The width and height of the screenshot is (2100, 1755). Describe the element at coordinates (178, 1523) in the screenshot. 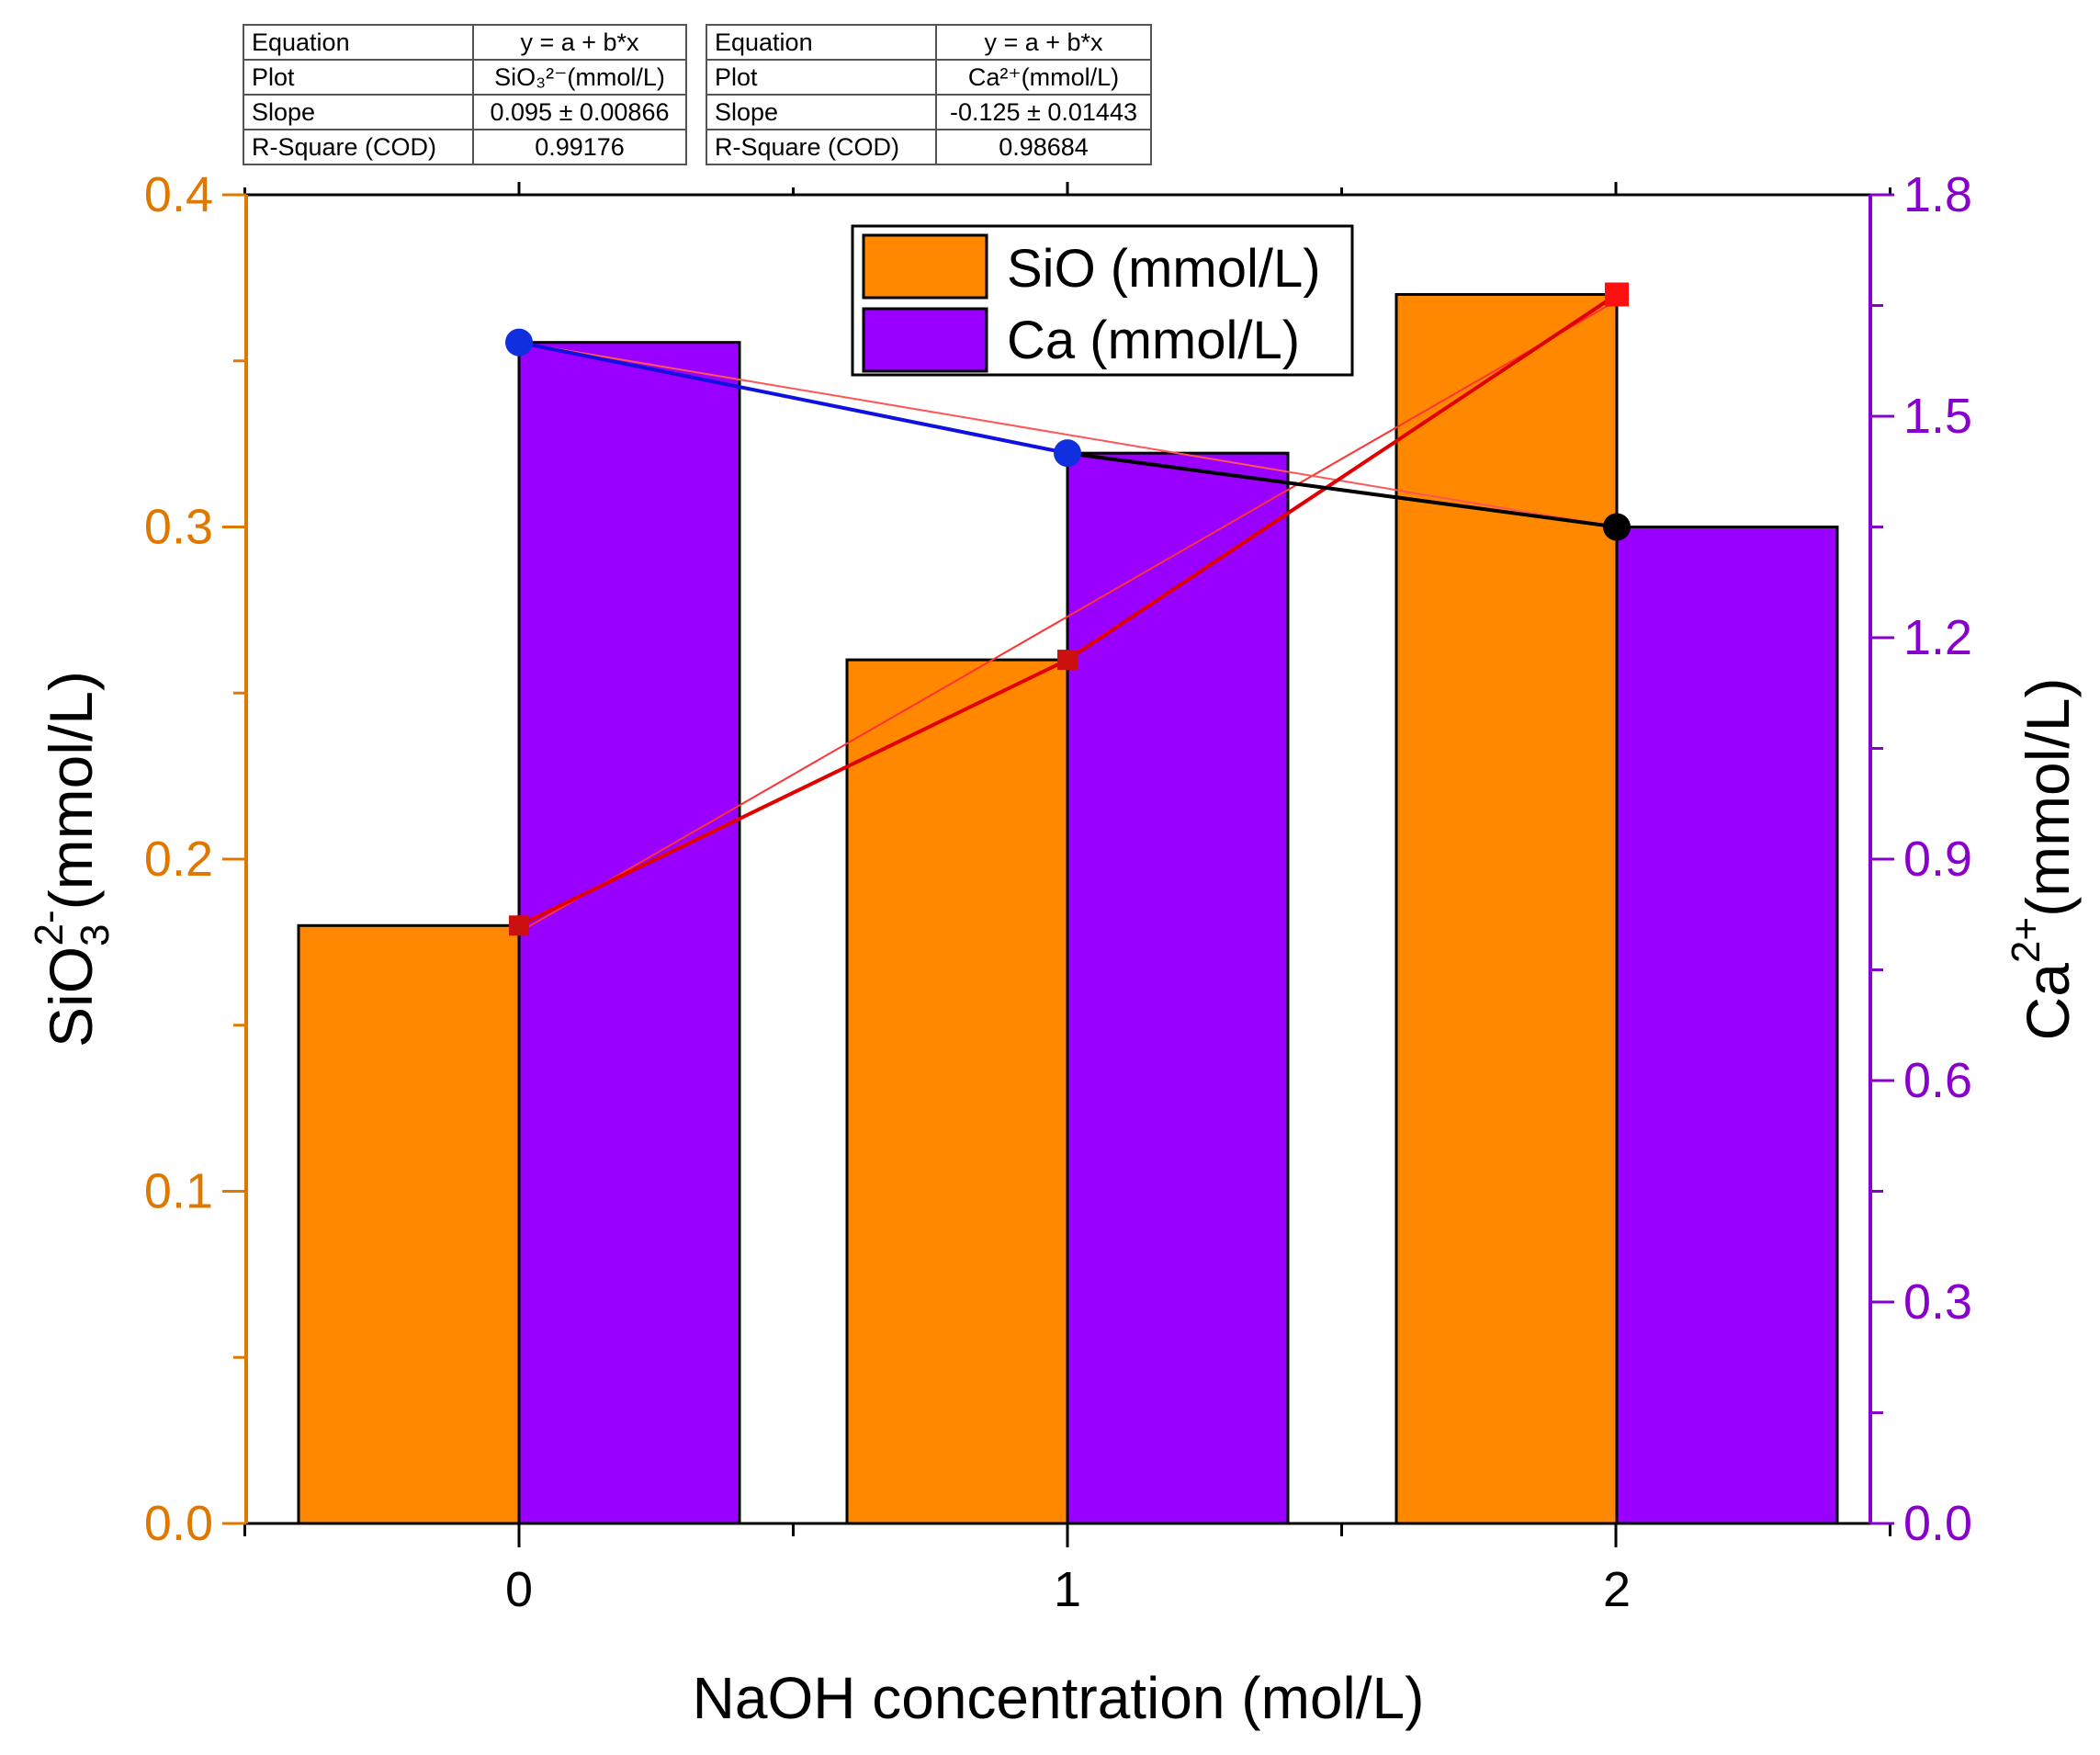

I see `left-tick-label: 0.0` at that location.